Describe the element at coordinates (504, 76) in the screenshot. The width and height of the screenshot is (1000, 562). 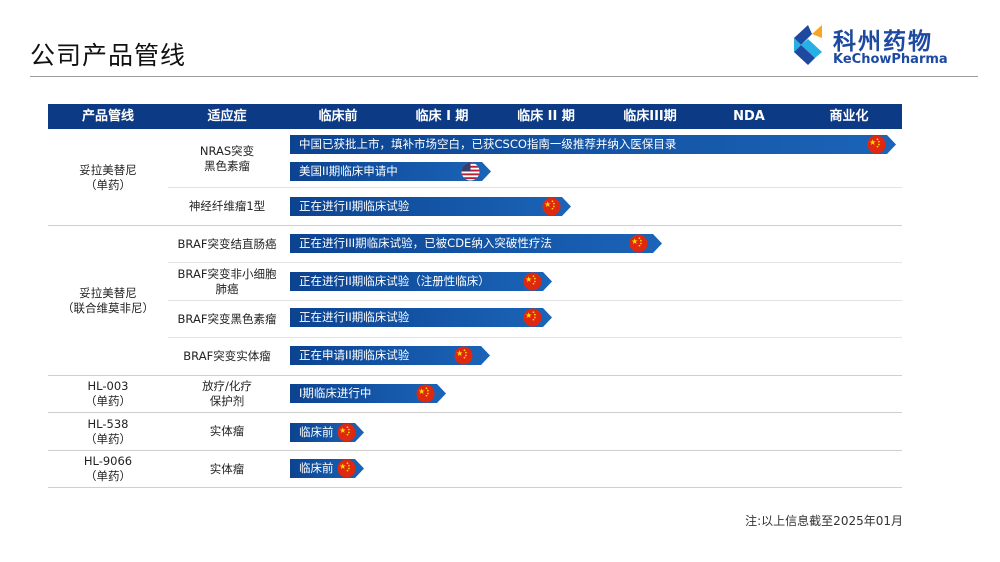
I see `header-rule` at that location.